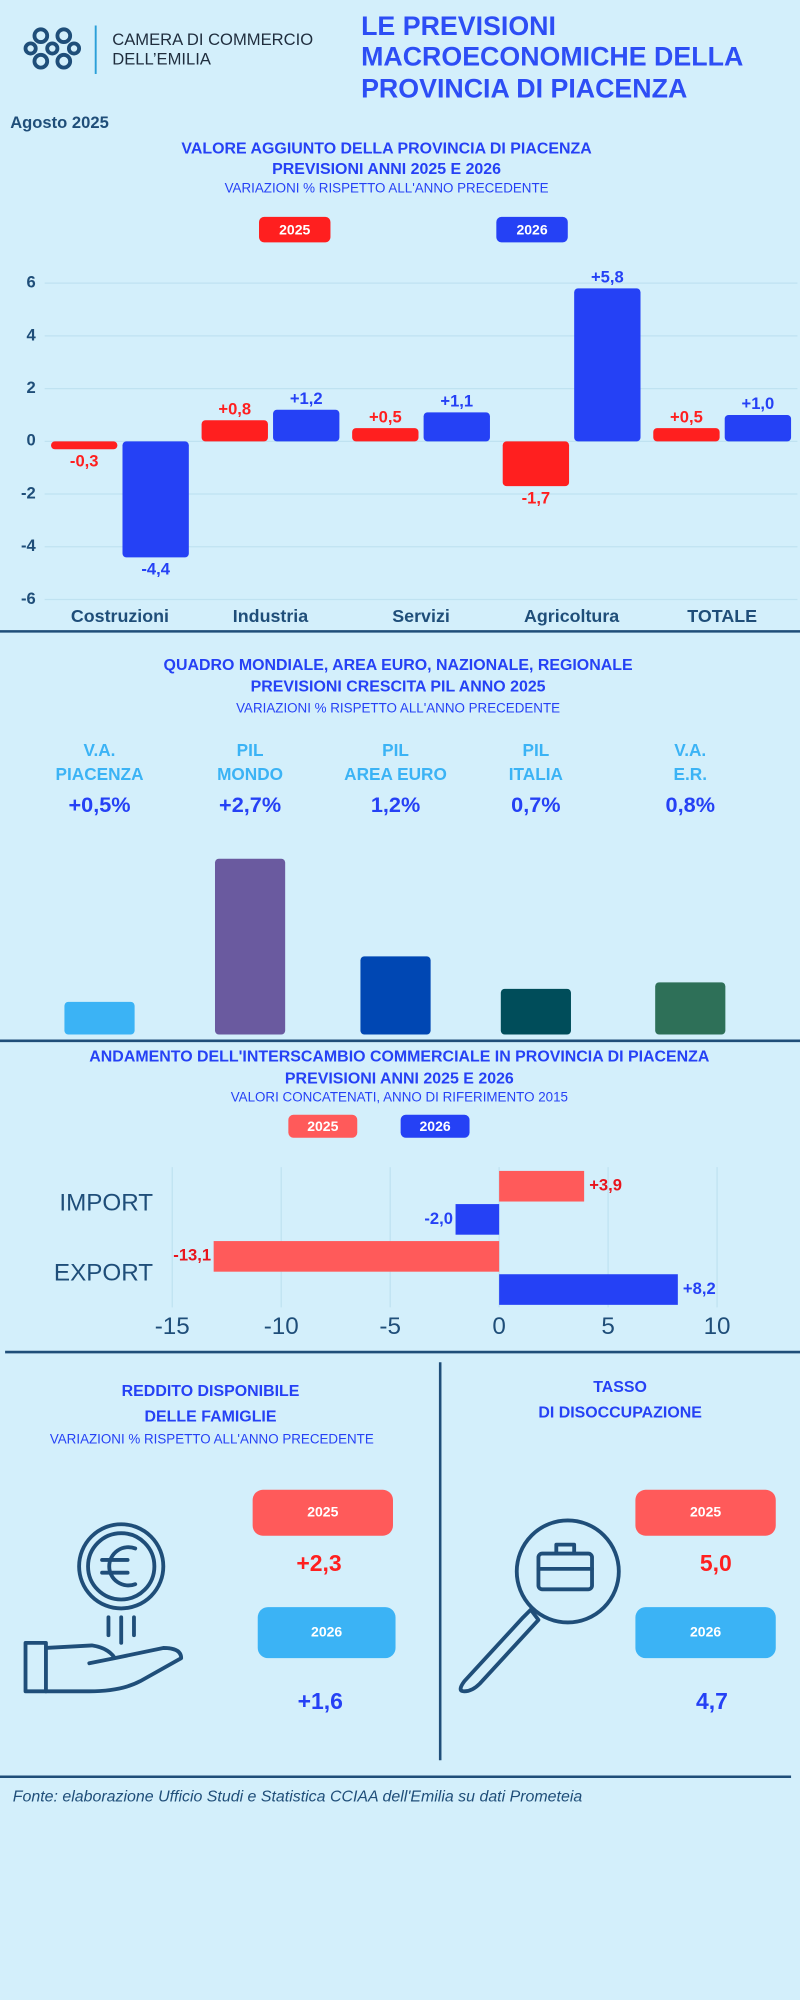  I want to click on data-label: -1,7, so click(536, 497).